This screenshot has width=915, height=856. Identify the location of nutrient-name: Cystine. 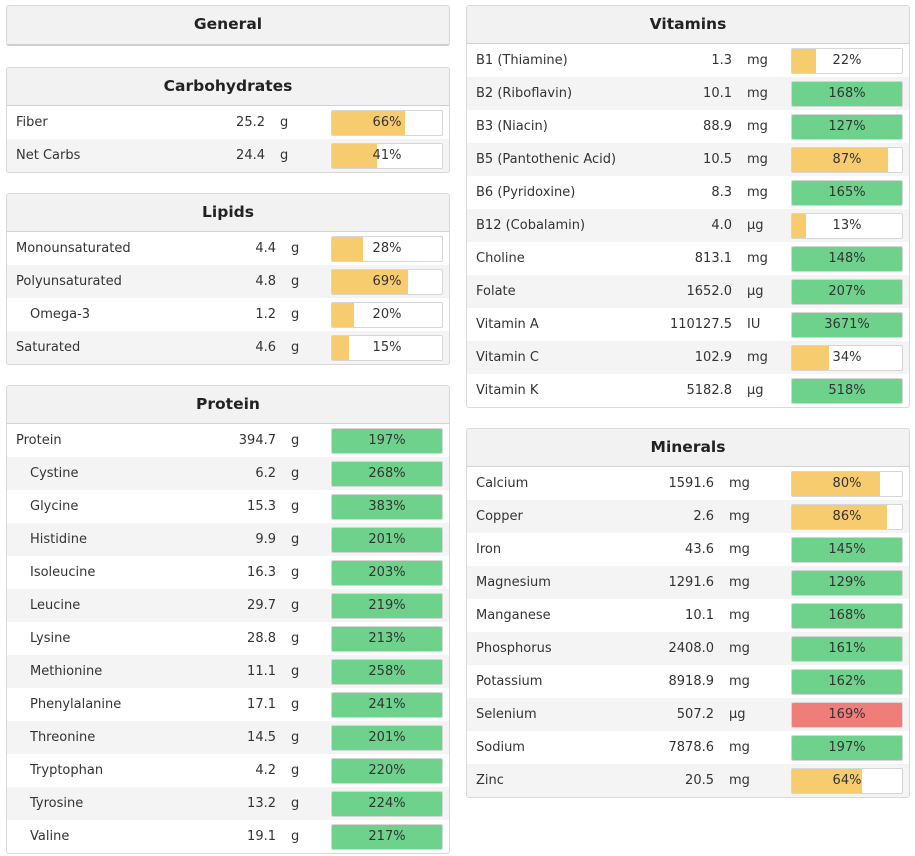
(54, 473).